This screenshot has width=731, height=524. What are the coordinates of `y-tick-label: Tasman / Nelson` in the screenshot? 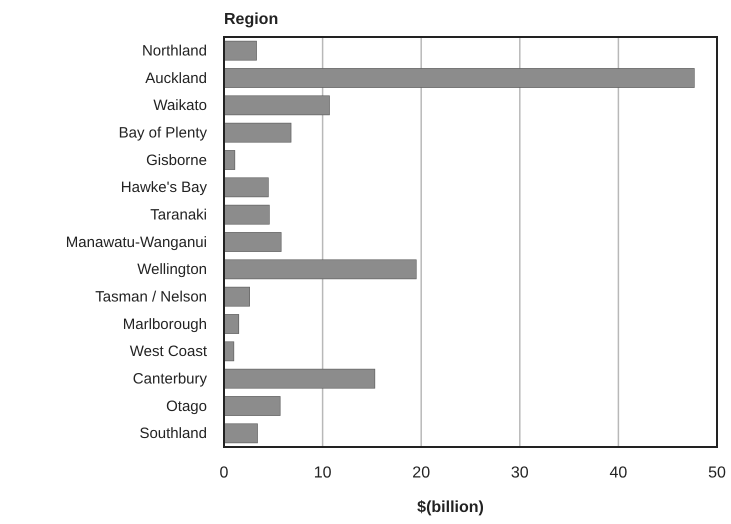 It's located at (151, 297).